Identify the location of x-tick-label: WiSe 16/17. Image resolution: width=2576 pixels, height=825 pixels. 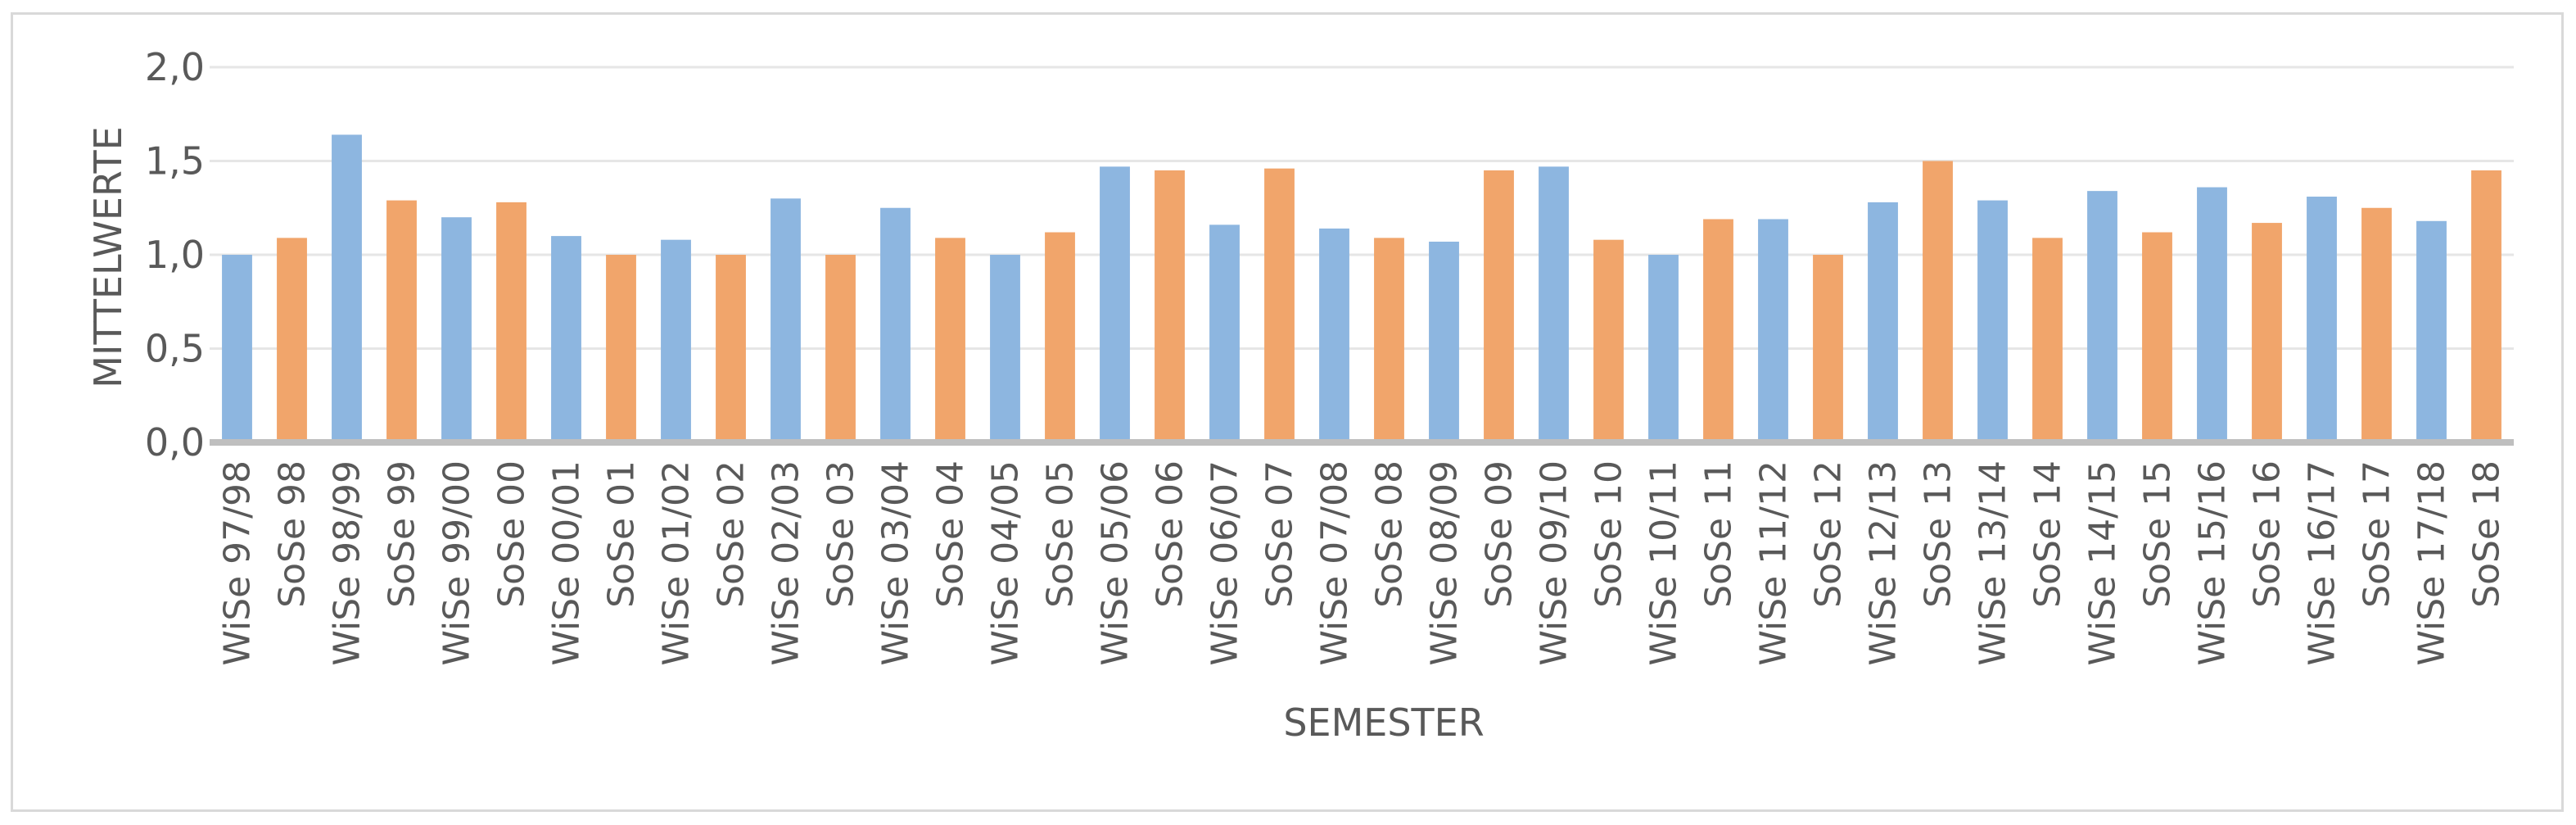
(2322, 563).